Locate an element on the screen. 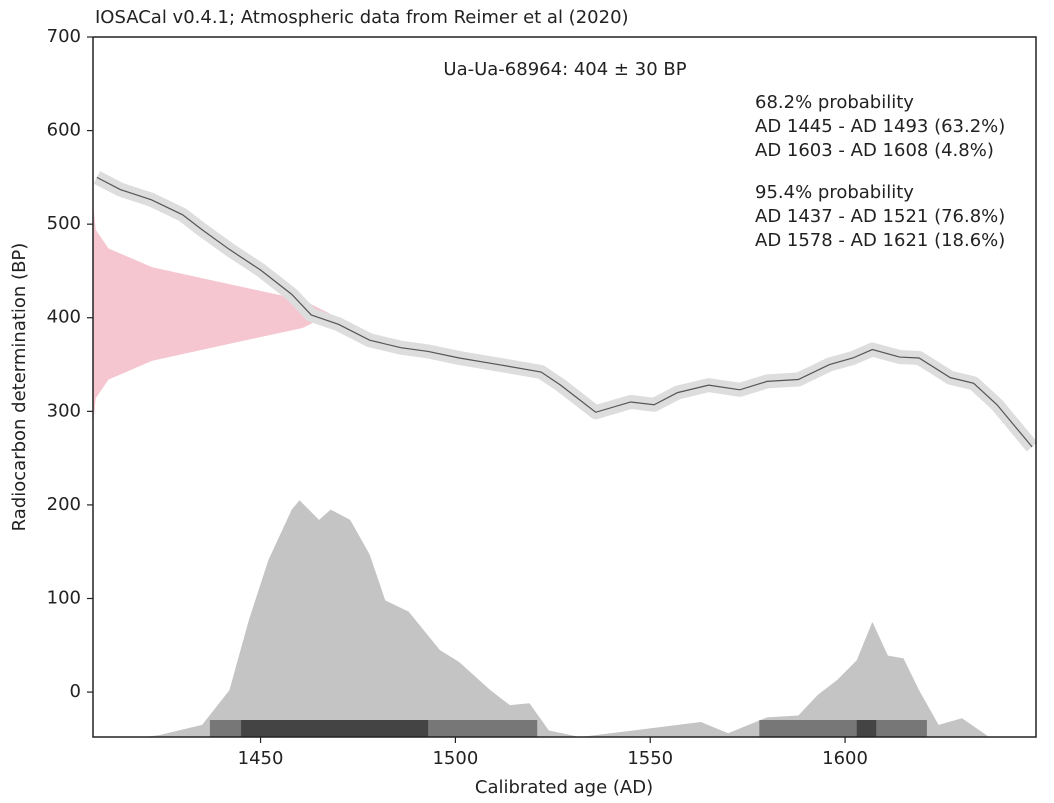 This screenshot has height=803, width=1054. summary-line: AD 1445 - AD 1493 (63.2%) is located at coordinates (880, 126).